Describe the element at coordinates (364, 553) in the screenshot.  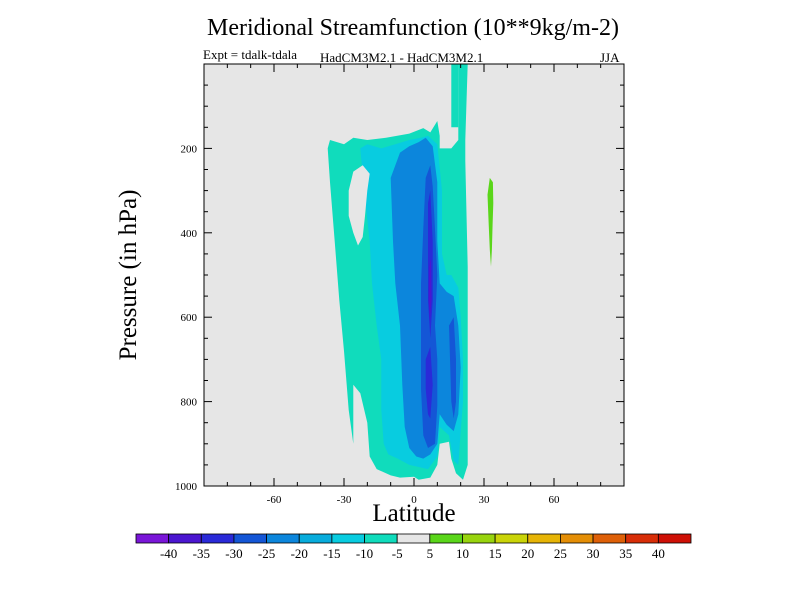
I see `colorbar-label: -10` at that location.